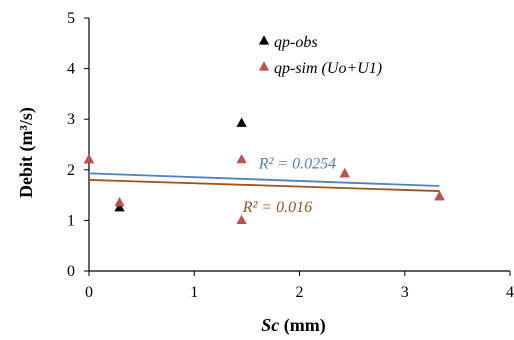 The image size is (514, 340). I want to click on trendlines: R² = 0.0254 R² = 0.016, so click(264, 186).